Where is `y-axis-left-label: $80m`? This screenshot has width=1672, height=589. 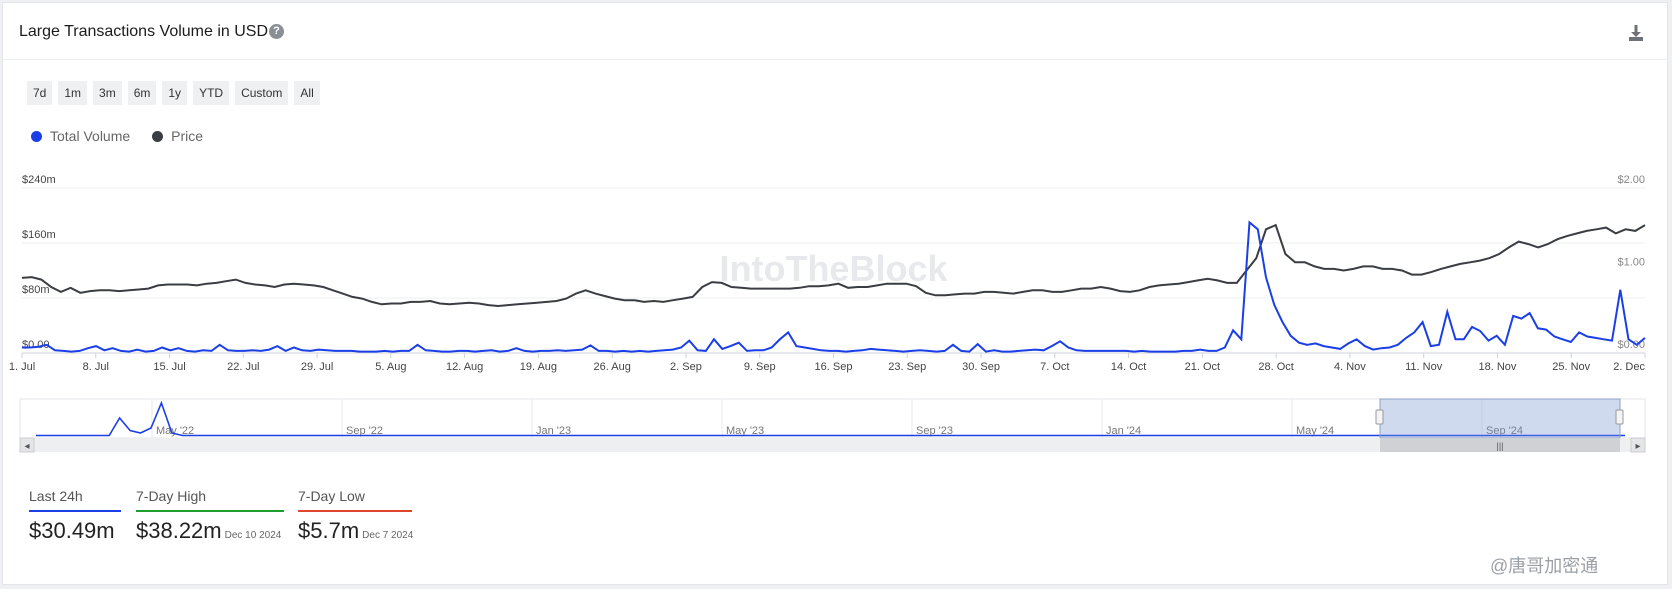 y-axis-left-label: $80m is located at coordinates (36, 290).